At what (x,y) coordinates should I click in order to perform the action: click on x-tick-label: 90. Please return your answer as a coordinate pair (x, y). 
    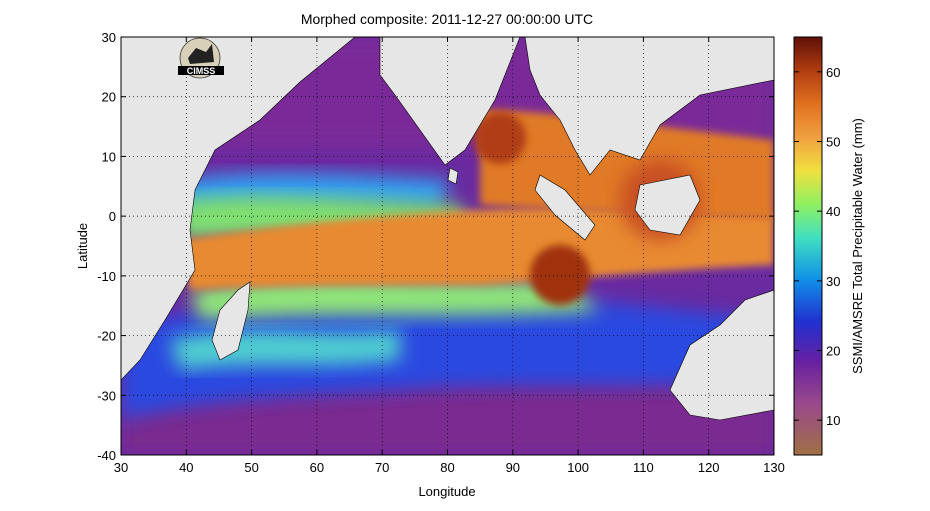
    Looking at the image, I should click on (513, 467).